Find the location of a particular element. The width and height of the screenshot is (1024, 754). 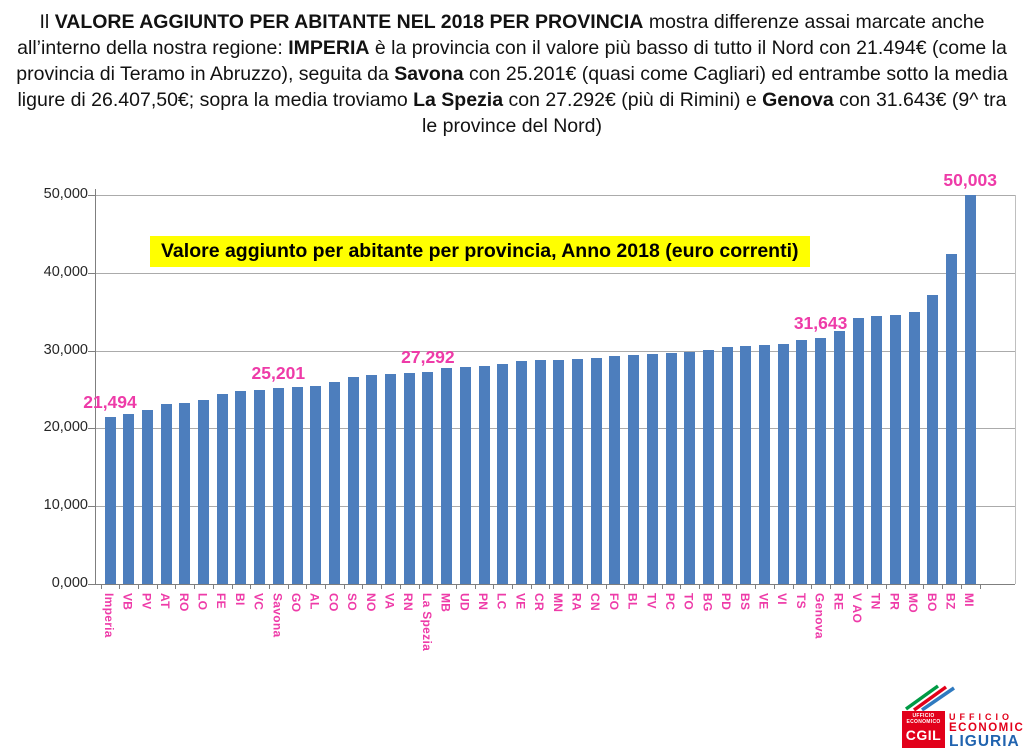

x-axis-label: TO is located at coordinates (688, 602).